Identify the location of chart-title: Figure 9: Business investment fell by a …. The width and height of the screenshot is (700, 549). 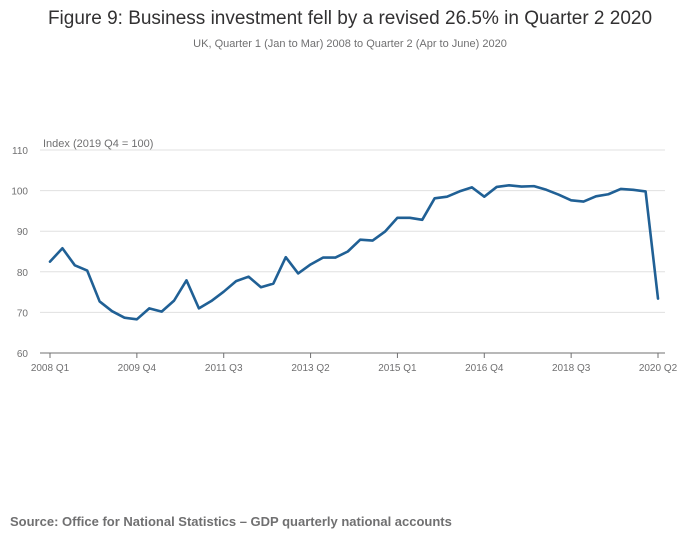
(350, 18).